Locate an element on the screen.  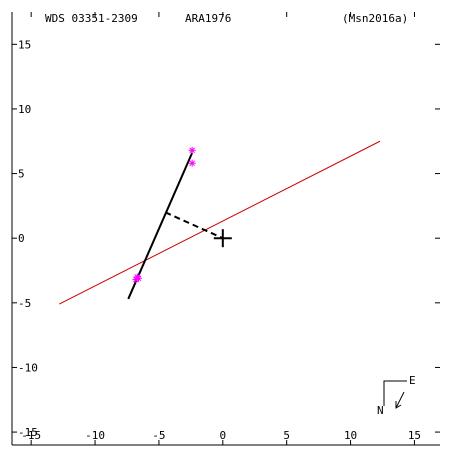
compass-arms is located at coordinates (395, 393).